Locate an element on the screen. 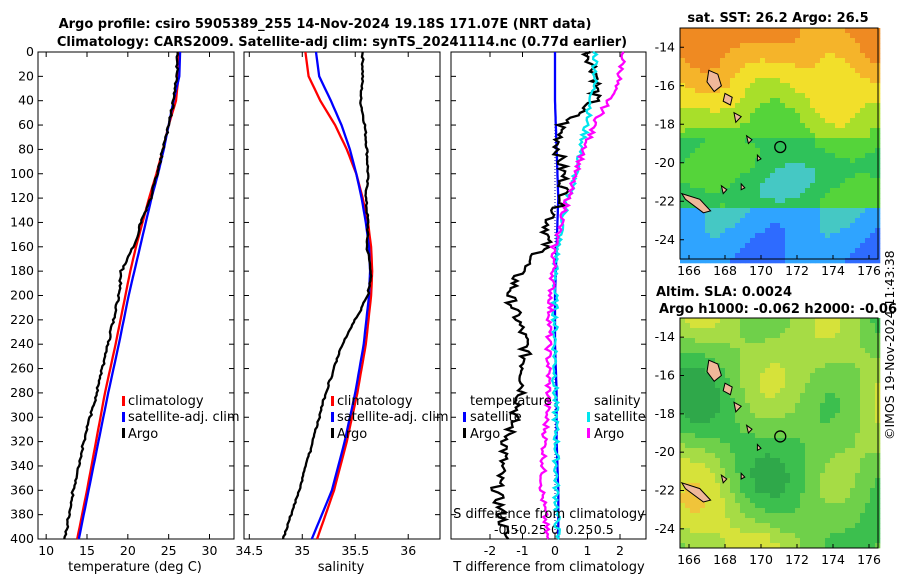 This screenshot has height=580, width=900. y-tick-label: 400 is located at coordinates (22, 538).